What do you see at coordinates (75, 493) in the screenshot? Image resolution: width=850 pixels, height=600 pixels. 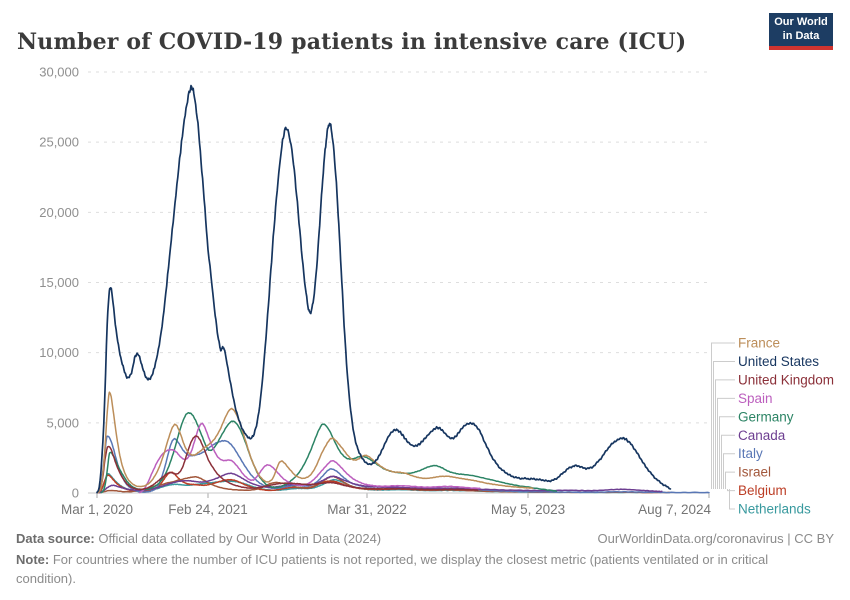 I see `y-tick-label: 0` at bounding box center [75, 493].